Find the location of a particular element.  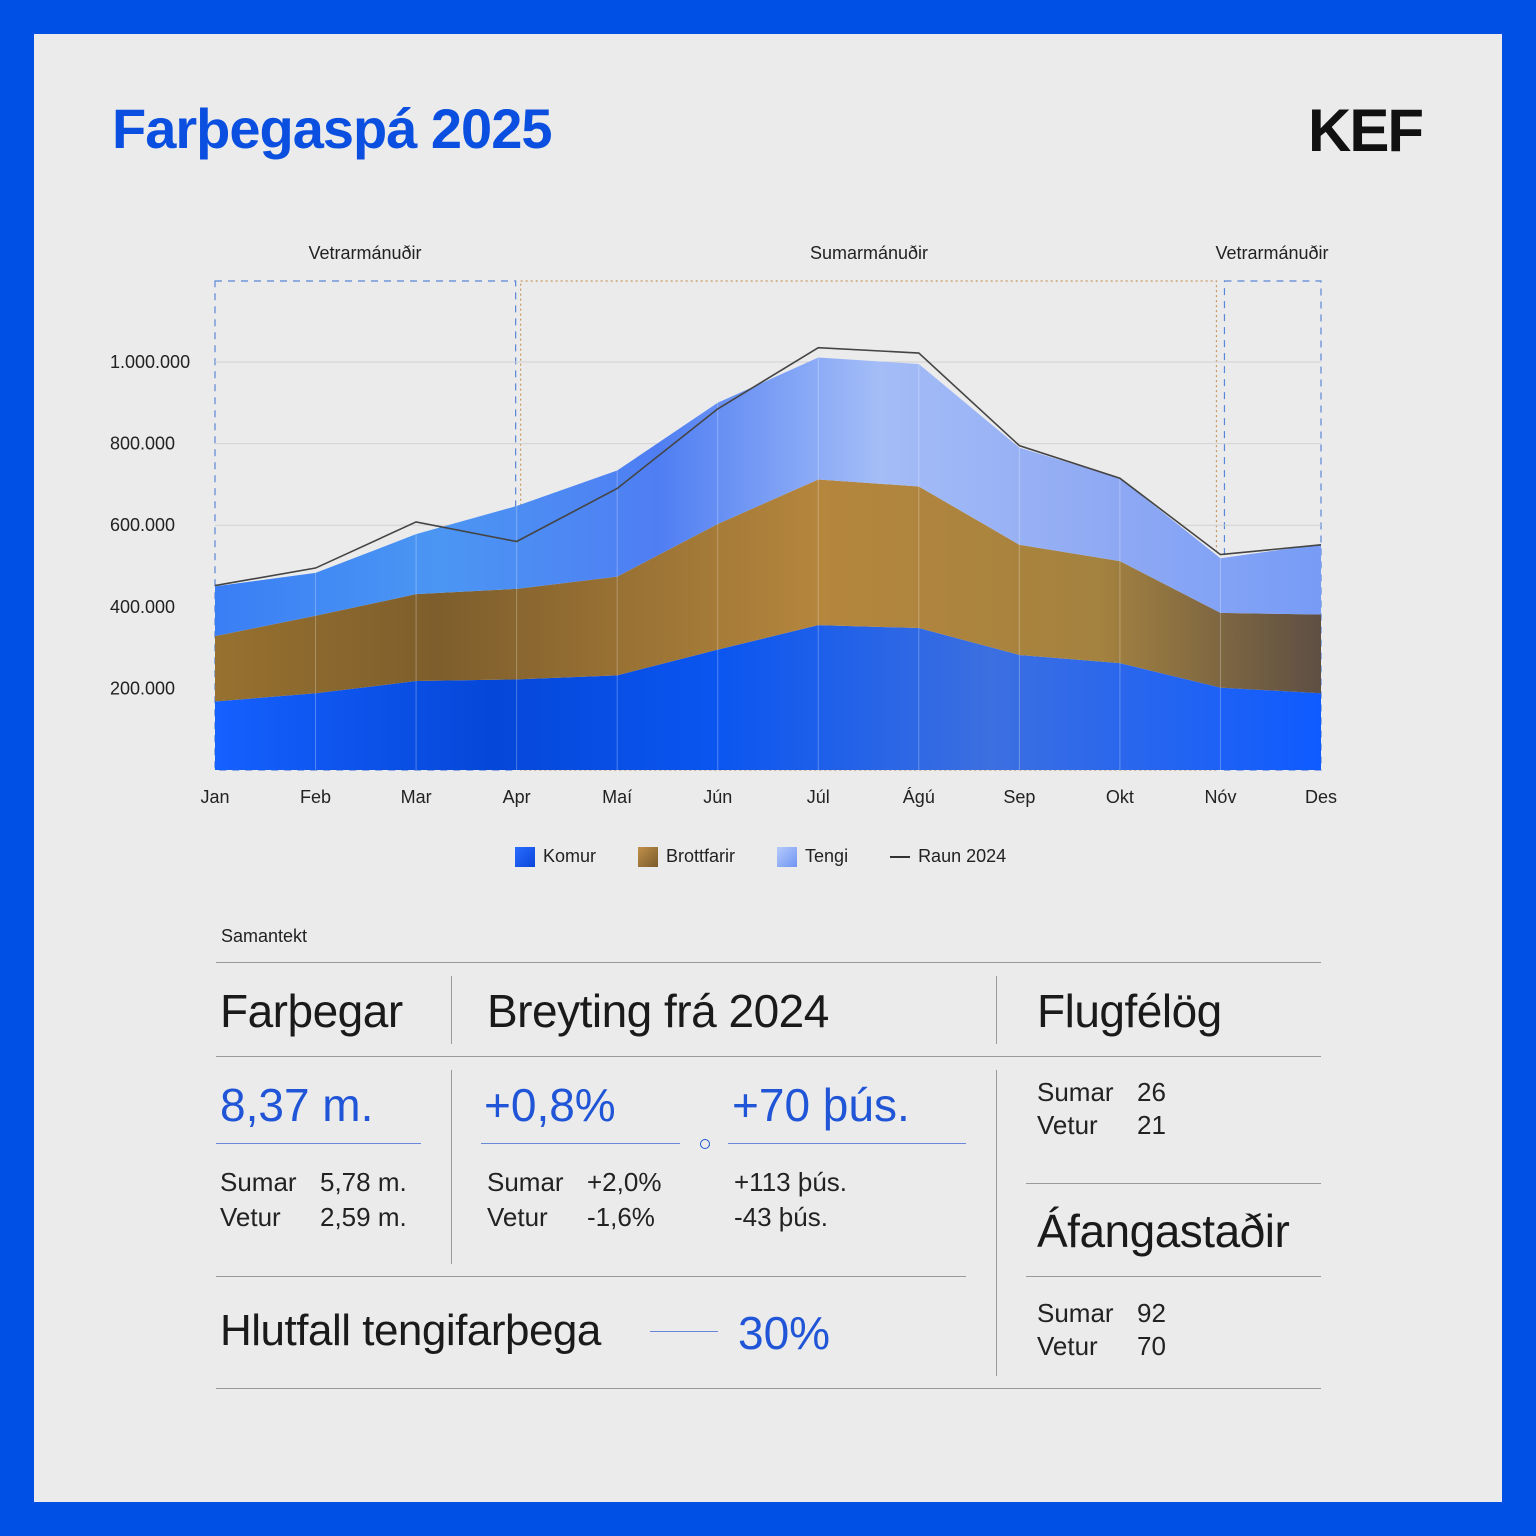

legend-komur: Komur is located at coordinates (555, 856).